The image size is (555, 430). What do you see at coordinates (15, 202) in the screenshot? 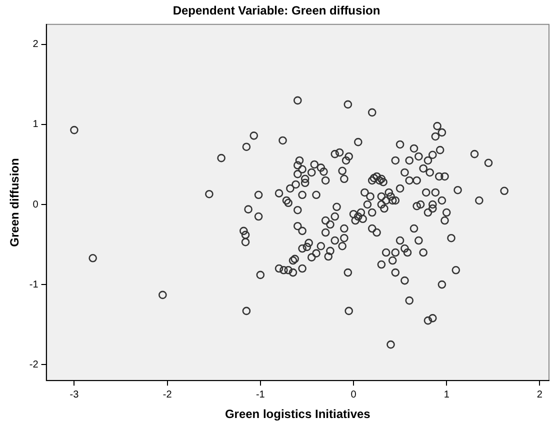
I see `y-axis-title: Green diffusion` at bounding box center [15, 202].